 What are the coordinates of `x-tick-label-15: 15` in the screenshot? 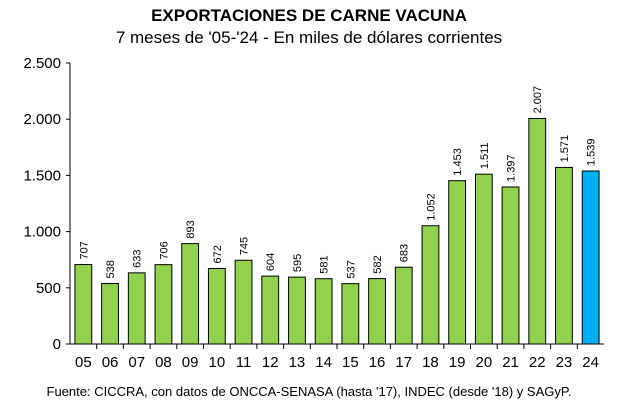 It's located at (350, 362).